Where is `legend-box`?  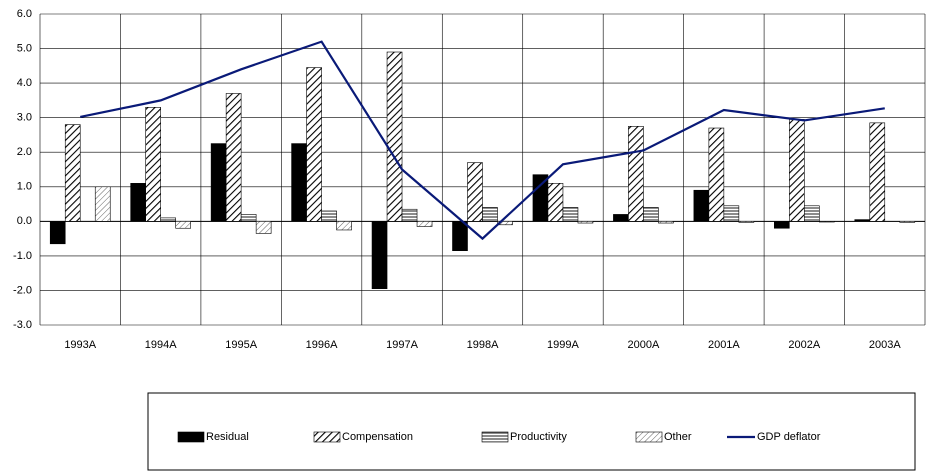 legend-box is located at coordinates (531, 431).